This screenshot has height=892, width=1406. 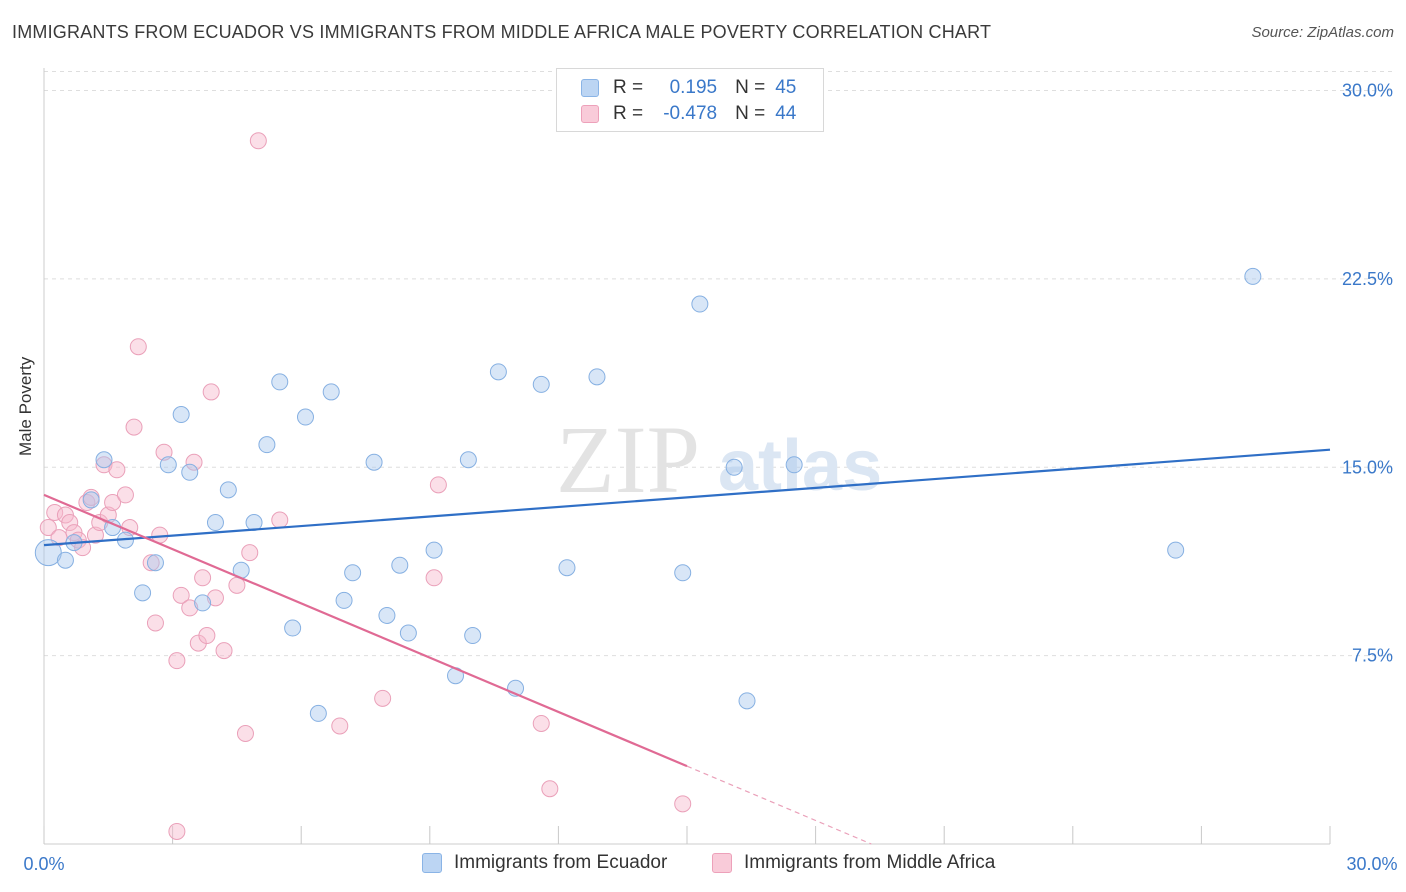 What do you see at coordinates (590, 114) in the screenshot?
I see `legend-swatch-middle-africa` at bounding box center [590, 114].